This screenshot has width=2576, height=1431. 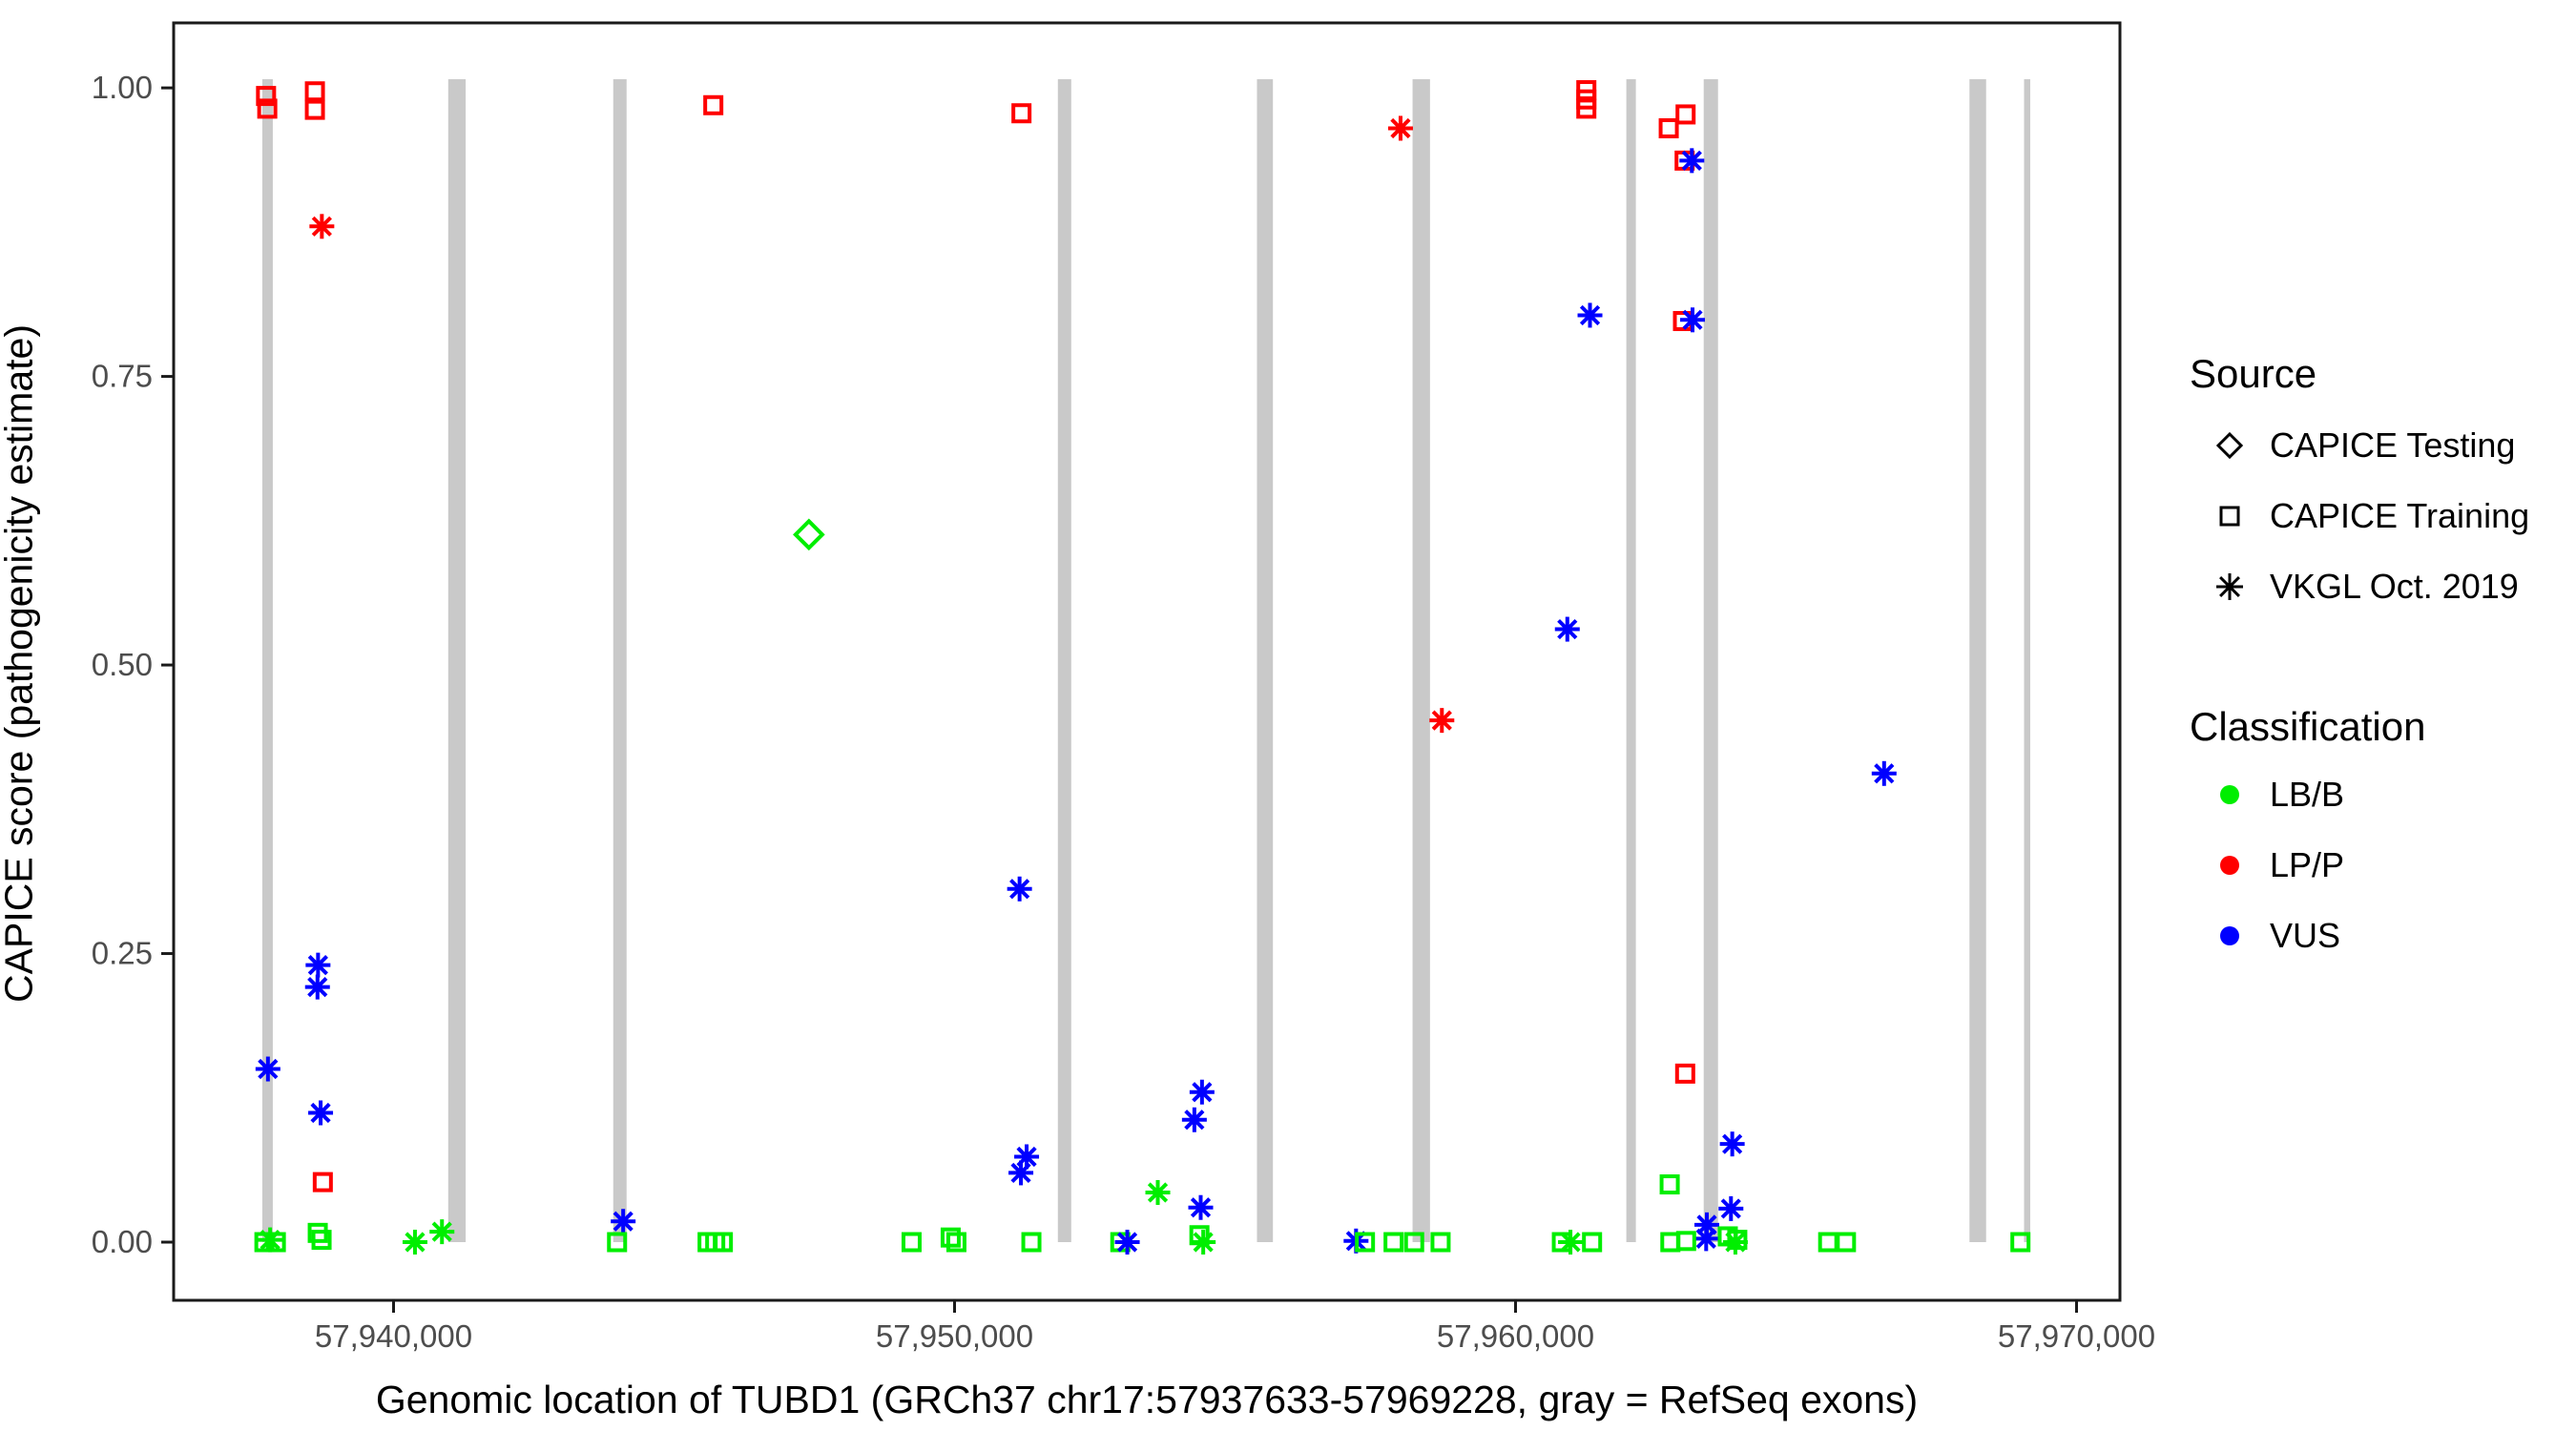 What do you see at coordinates (2393, 445) in the screenshot?
I see `legend-item-label: CAPICE Testing` at bounding box center [2393, 445].